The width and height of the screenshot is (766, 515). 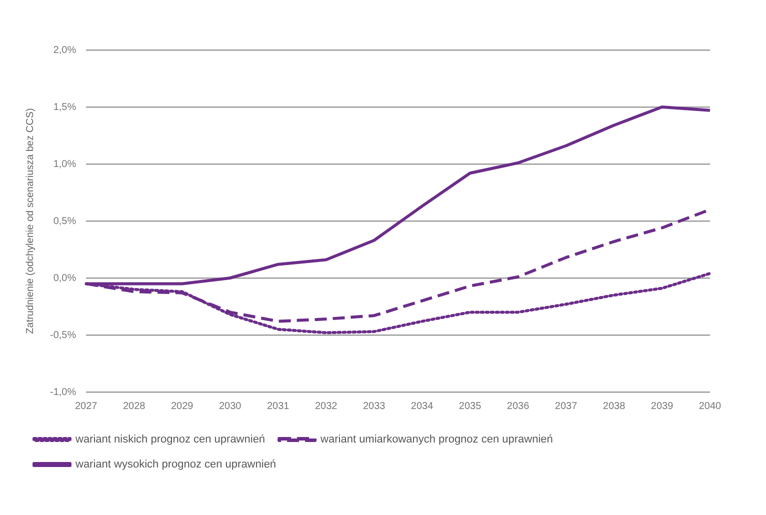 What do you see at coordinates (662, 406) in the screenshot?
I see `x-tick-label: 2039` at bounding box center [662, 406].